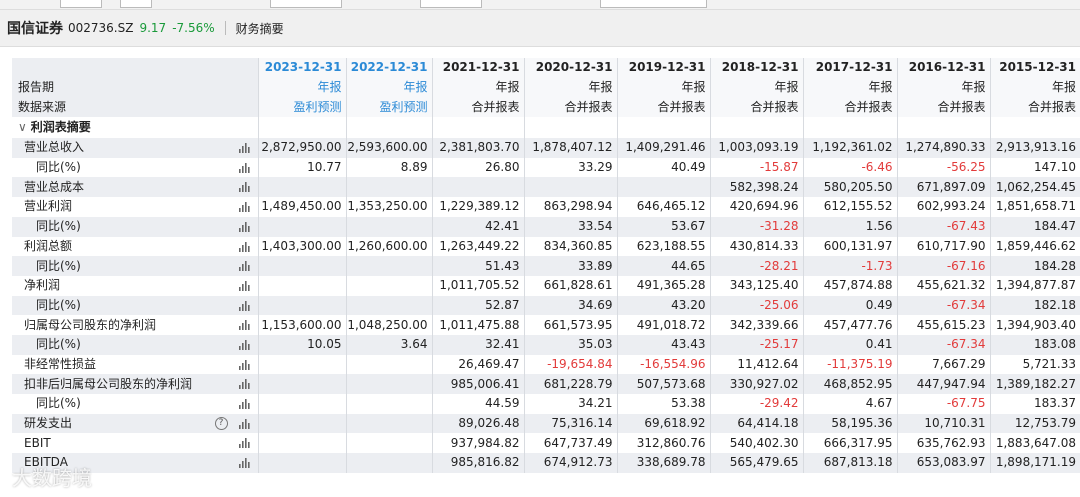 This screenshot has height=497, width=1080. Describe the element at coordinates (849, 463) in the screenshot. I see `value-cell: 687,813.18` at that location.